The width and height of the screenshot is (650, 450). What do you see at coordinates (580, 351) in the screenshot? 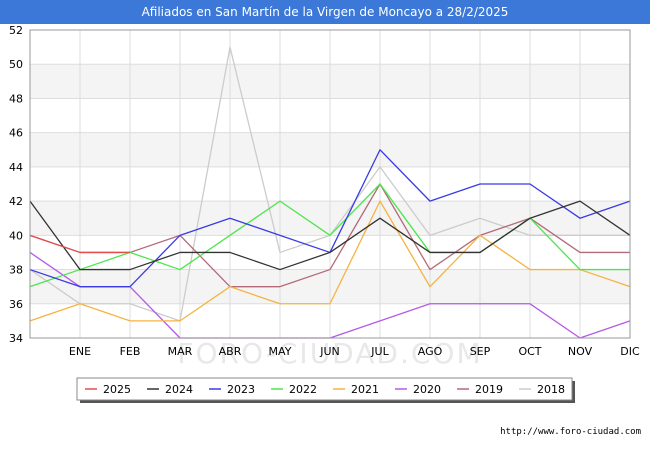
I see `x-tick-label: NOV` at bounding box center [580, 351].